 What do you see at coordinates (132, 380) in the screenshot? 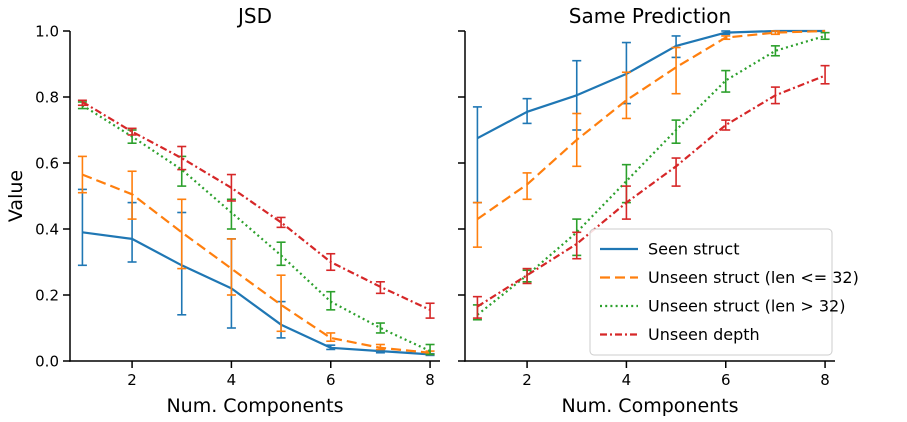
I see `jsd-x-tick-label: 2` at bounding box center [132, 380].